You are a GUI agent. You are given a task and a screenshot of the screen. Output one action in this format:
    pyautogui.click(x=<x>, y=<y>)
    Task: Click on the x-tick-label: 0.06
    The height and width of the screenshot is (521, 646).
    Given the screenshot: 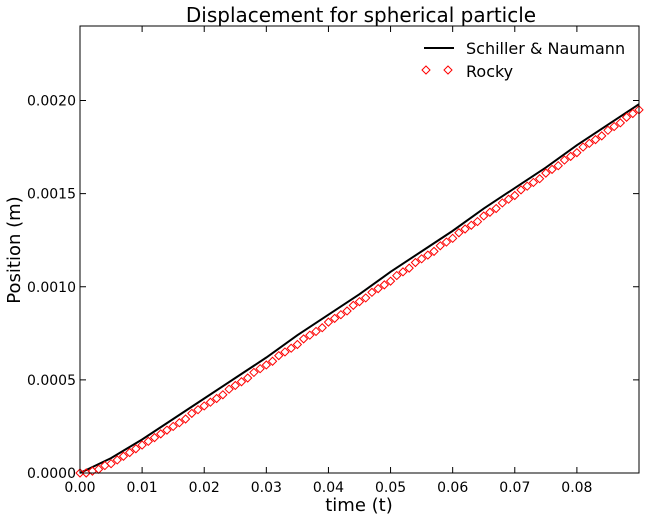 What is the action you would take?
    pyautogui.click(x=452, y=488)
    